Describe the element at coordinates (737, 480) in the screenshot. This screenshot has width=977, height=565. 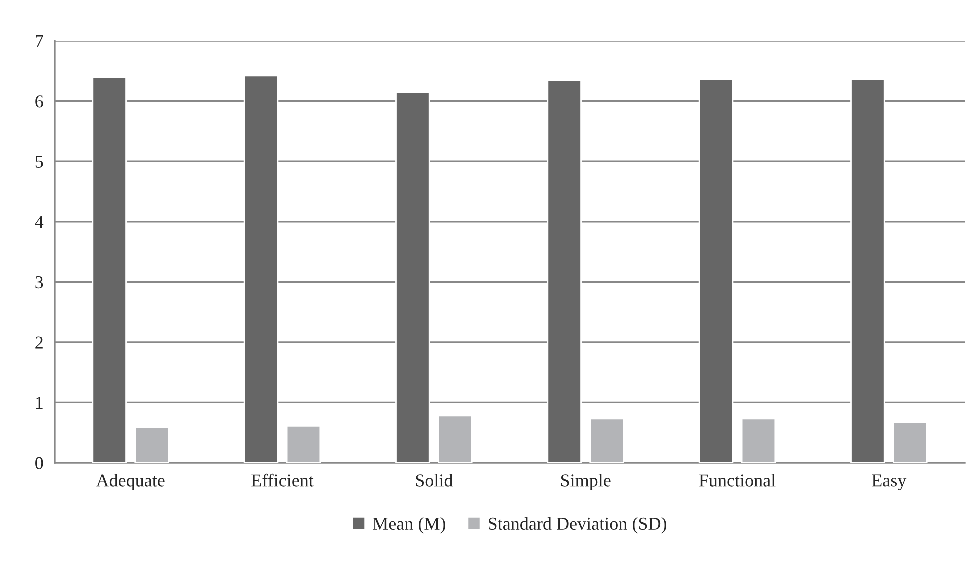
I see `x-tick-label: Functional` at that location.